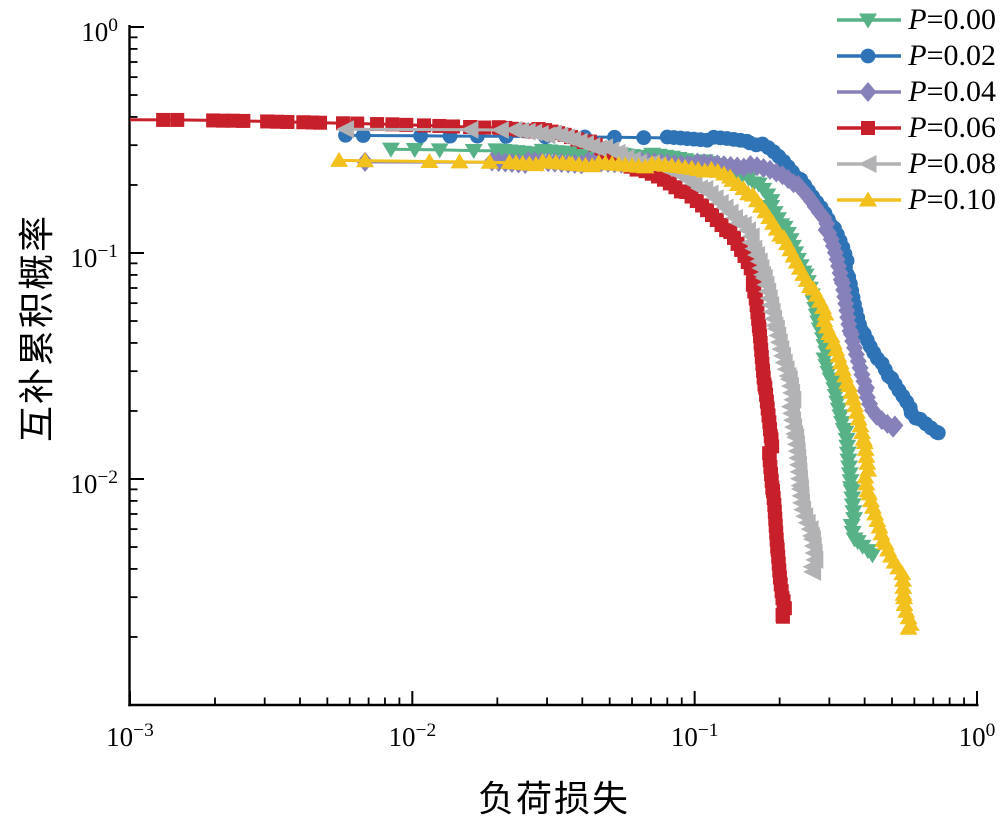  I want to click on legend-label: P=0.04, so click(952, 91).